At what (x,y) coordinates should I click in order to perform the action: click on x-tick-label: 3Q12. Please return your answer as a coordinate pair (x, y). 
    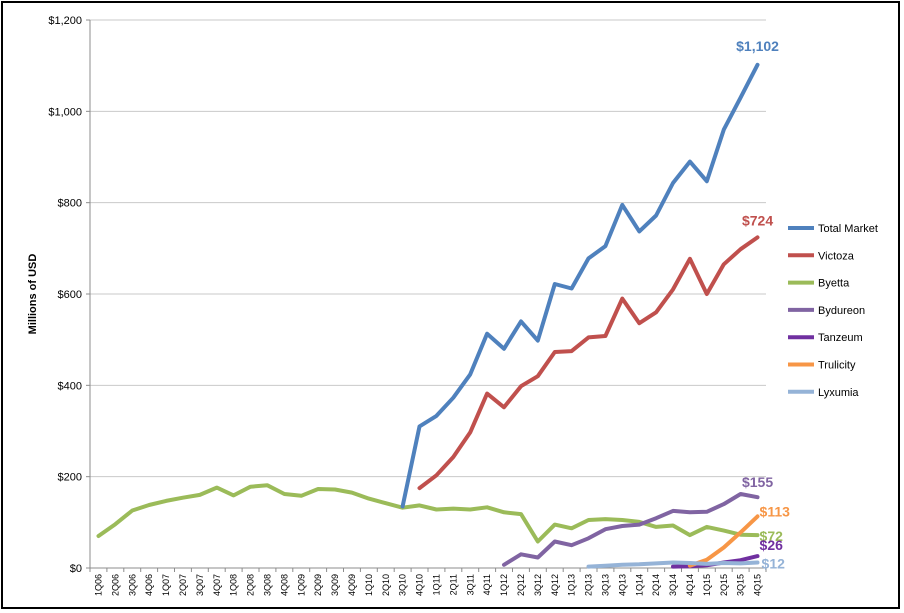
    Looking at the image, I should click on (538, 585).